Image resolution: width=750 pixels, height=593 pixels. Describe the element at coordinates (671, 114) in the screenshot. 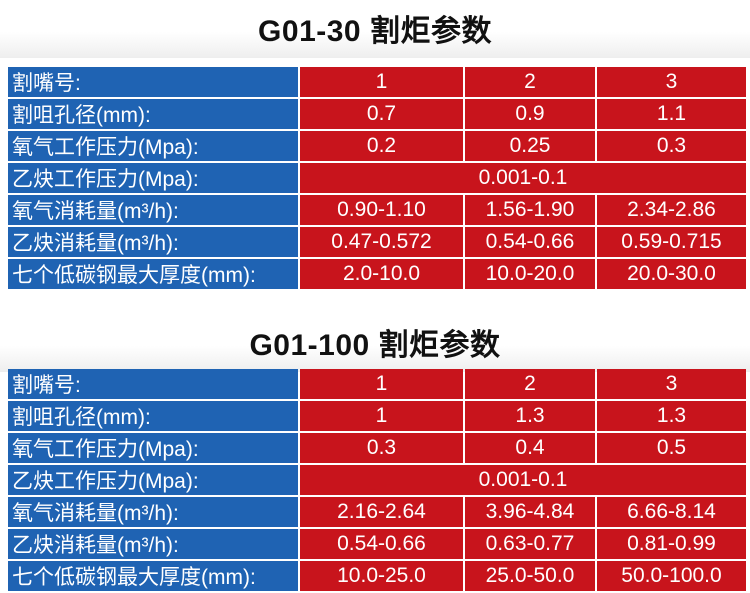

I see `table-cell: 1.1` at that location.